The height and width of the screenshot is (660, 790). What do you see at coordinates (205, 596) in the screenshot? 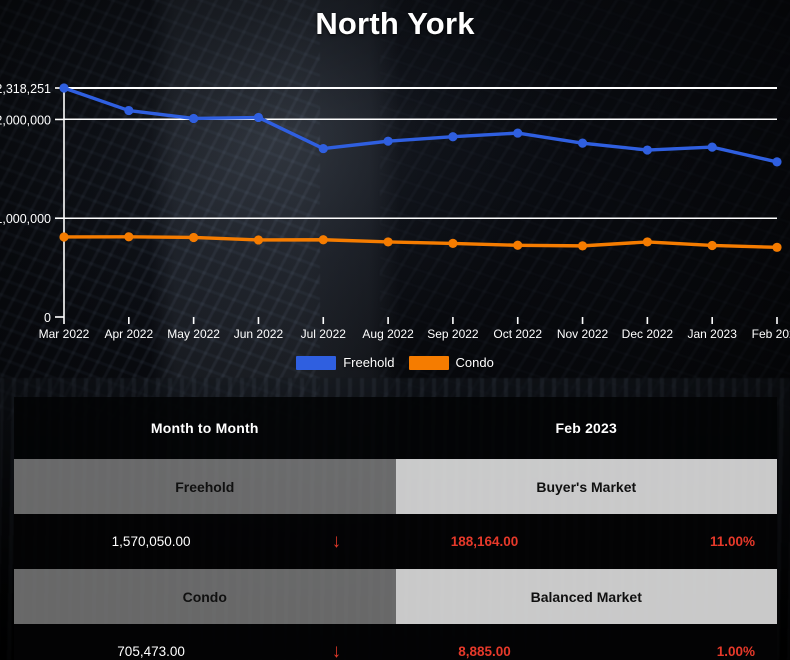
I see `band-label-condo: Condo` at bounding box center [205, 596].